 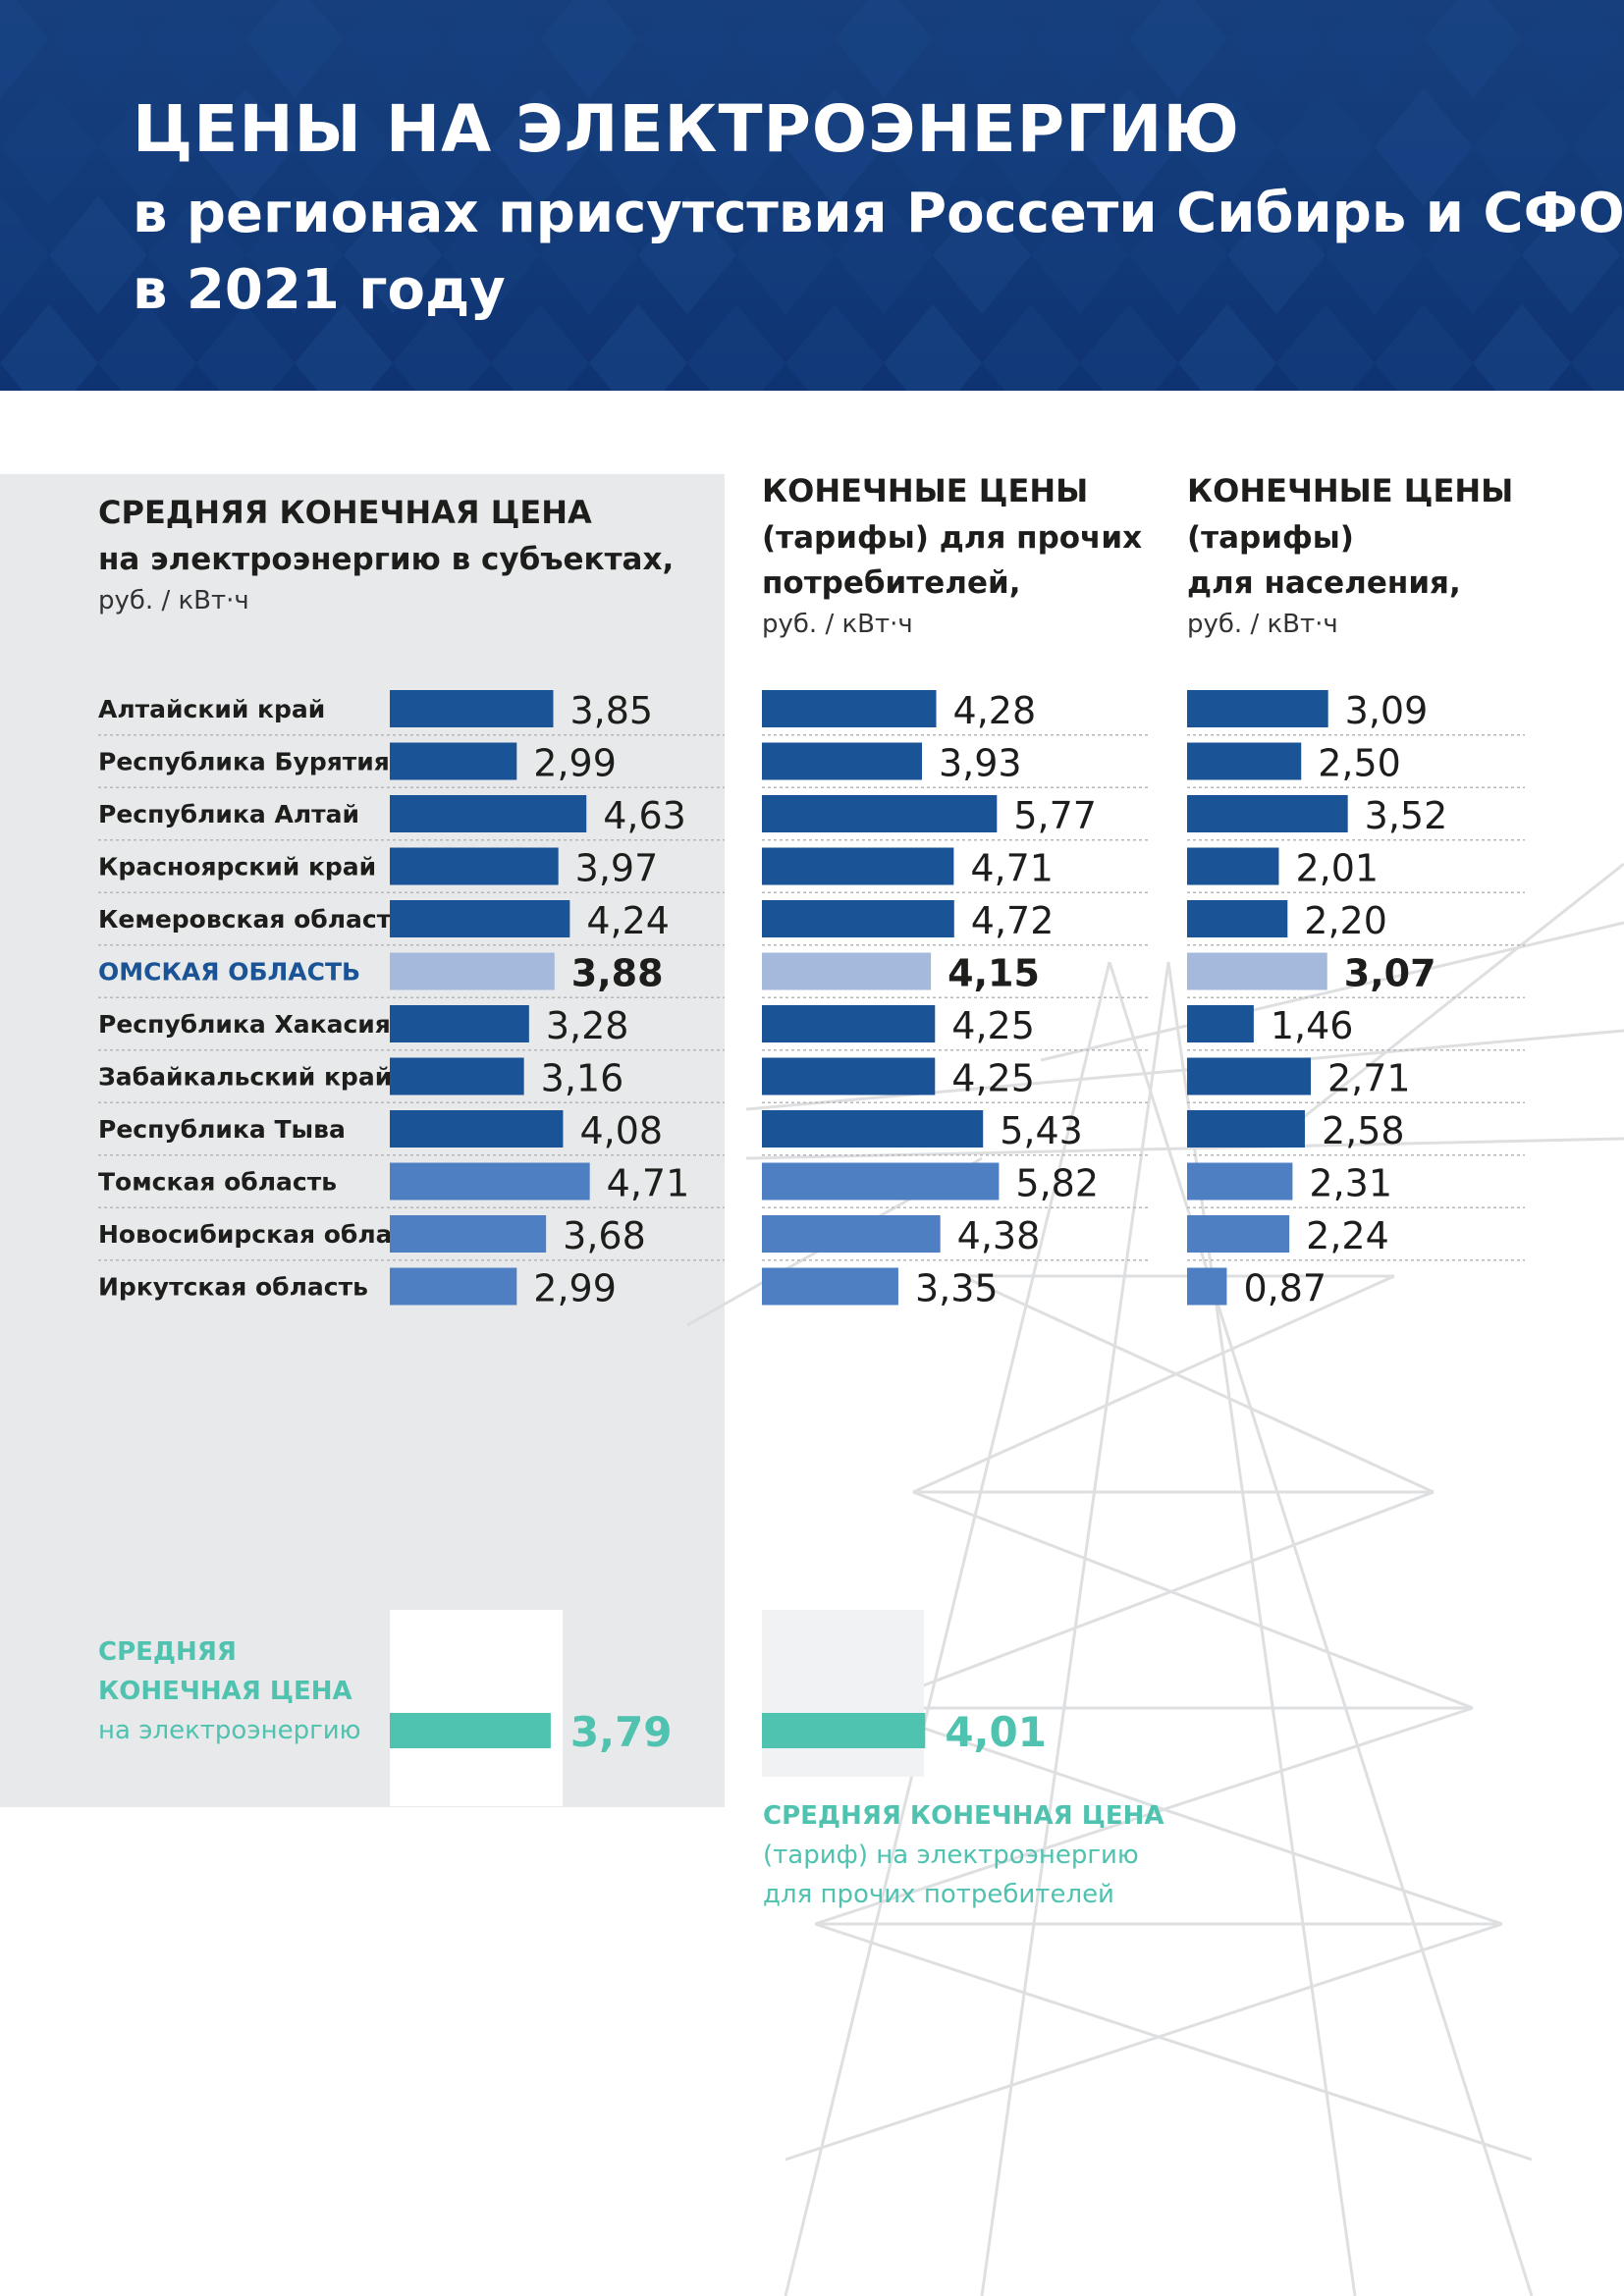 What do you see at coordinates (319, 290) in the screenshot?
I see `page-subtitle-line-2: в 2021 году` at bounding box center [319, 290].